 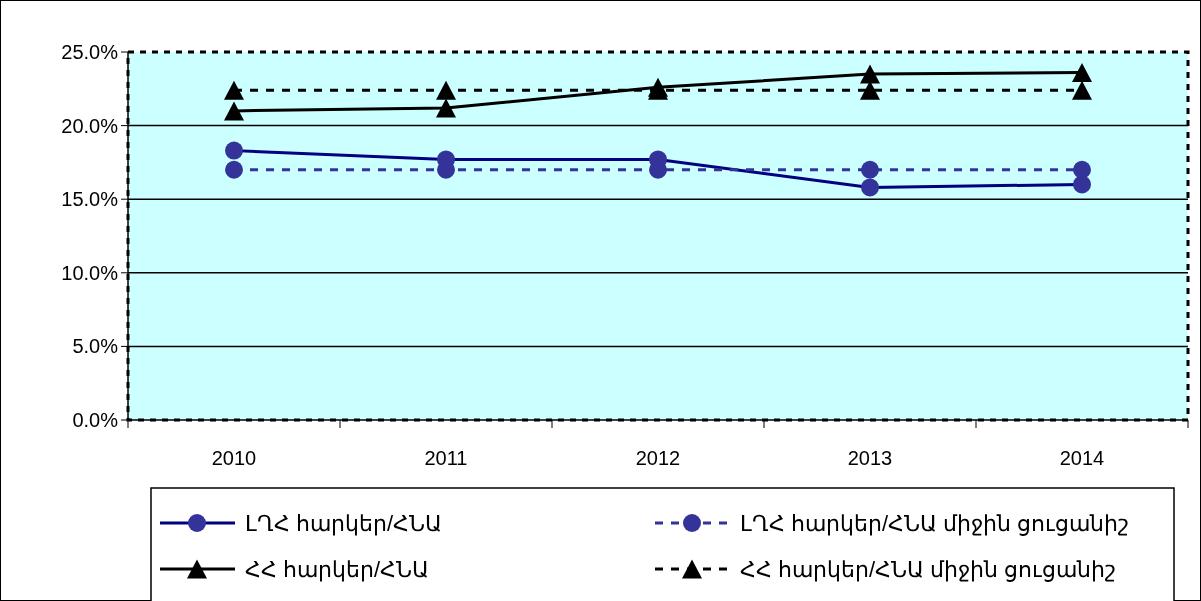 What do you see at coordinates (337, 569) in the screenshot?
I see `legend-label: ՀՀ հարկեր/ՀՆԱ` at bounding box center [337, 569].